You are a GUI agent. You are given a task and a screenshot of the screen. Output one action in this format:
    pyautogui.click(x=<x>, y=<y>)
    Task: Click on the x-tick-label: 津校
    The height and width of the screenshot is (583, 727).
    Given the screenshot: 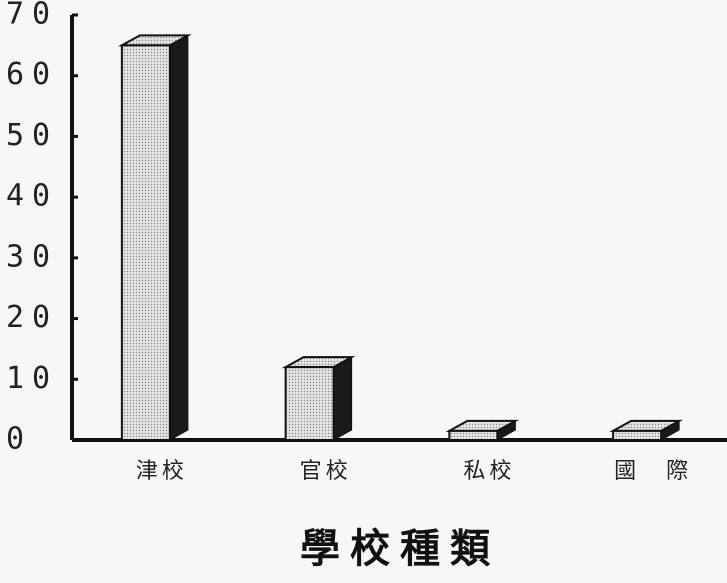 What is the action you would take?
    pyautogui.click(x=162, y=471)
    